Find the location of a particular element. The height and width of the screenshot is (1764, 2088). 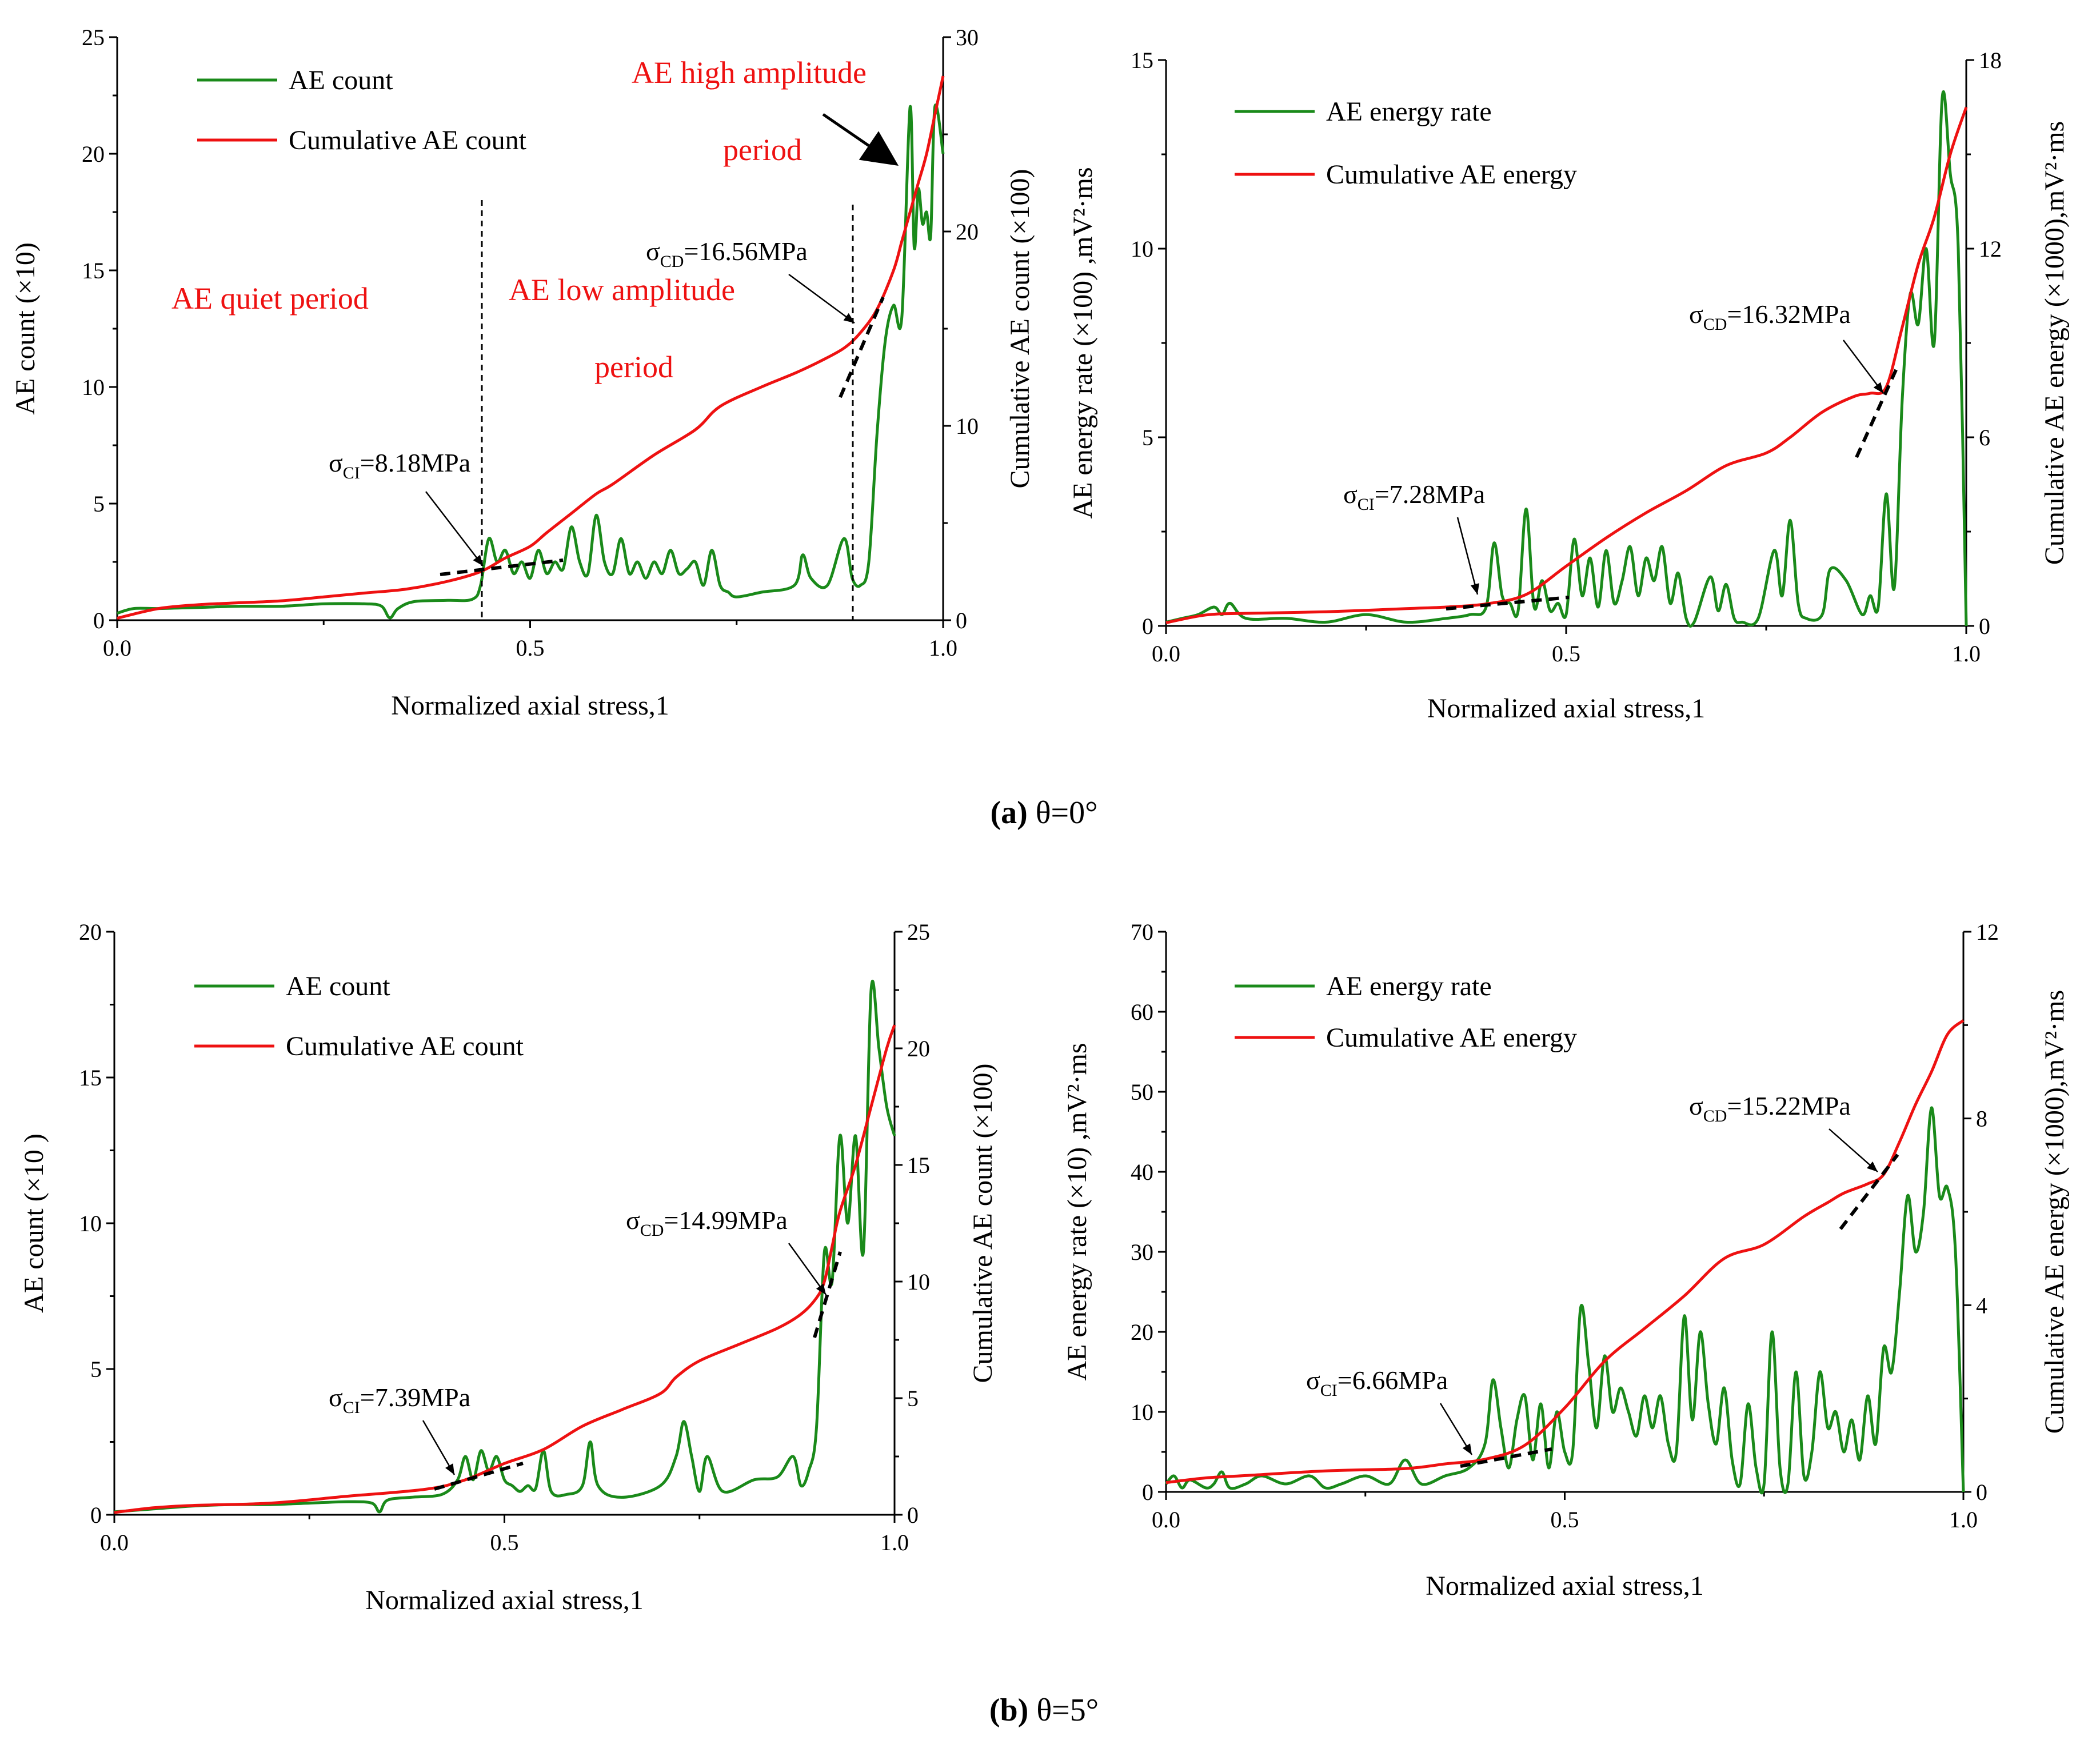

annotation-text: AE quiet period is located at coordinates (270, 298).